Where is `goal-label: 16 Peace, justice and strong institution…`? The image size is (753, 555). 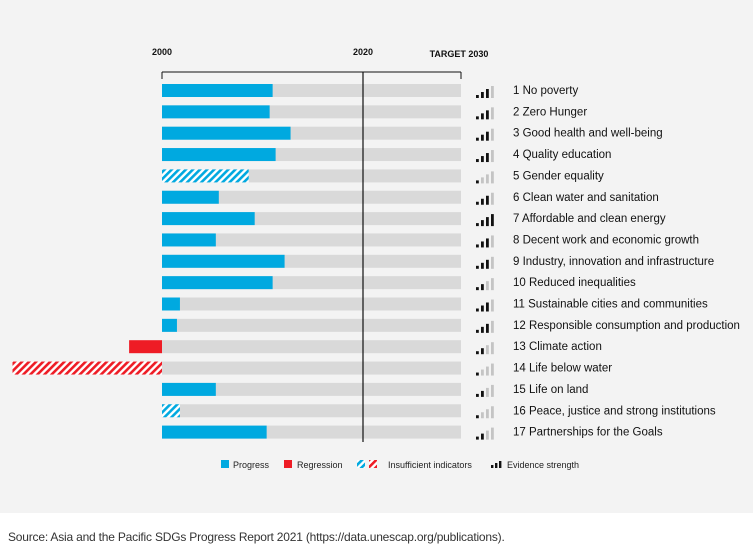 goal-label: 16 Peace, justice and strong institution… is located at coordinates (614, 411).